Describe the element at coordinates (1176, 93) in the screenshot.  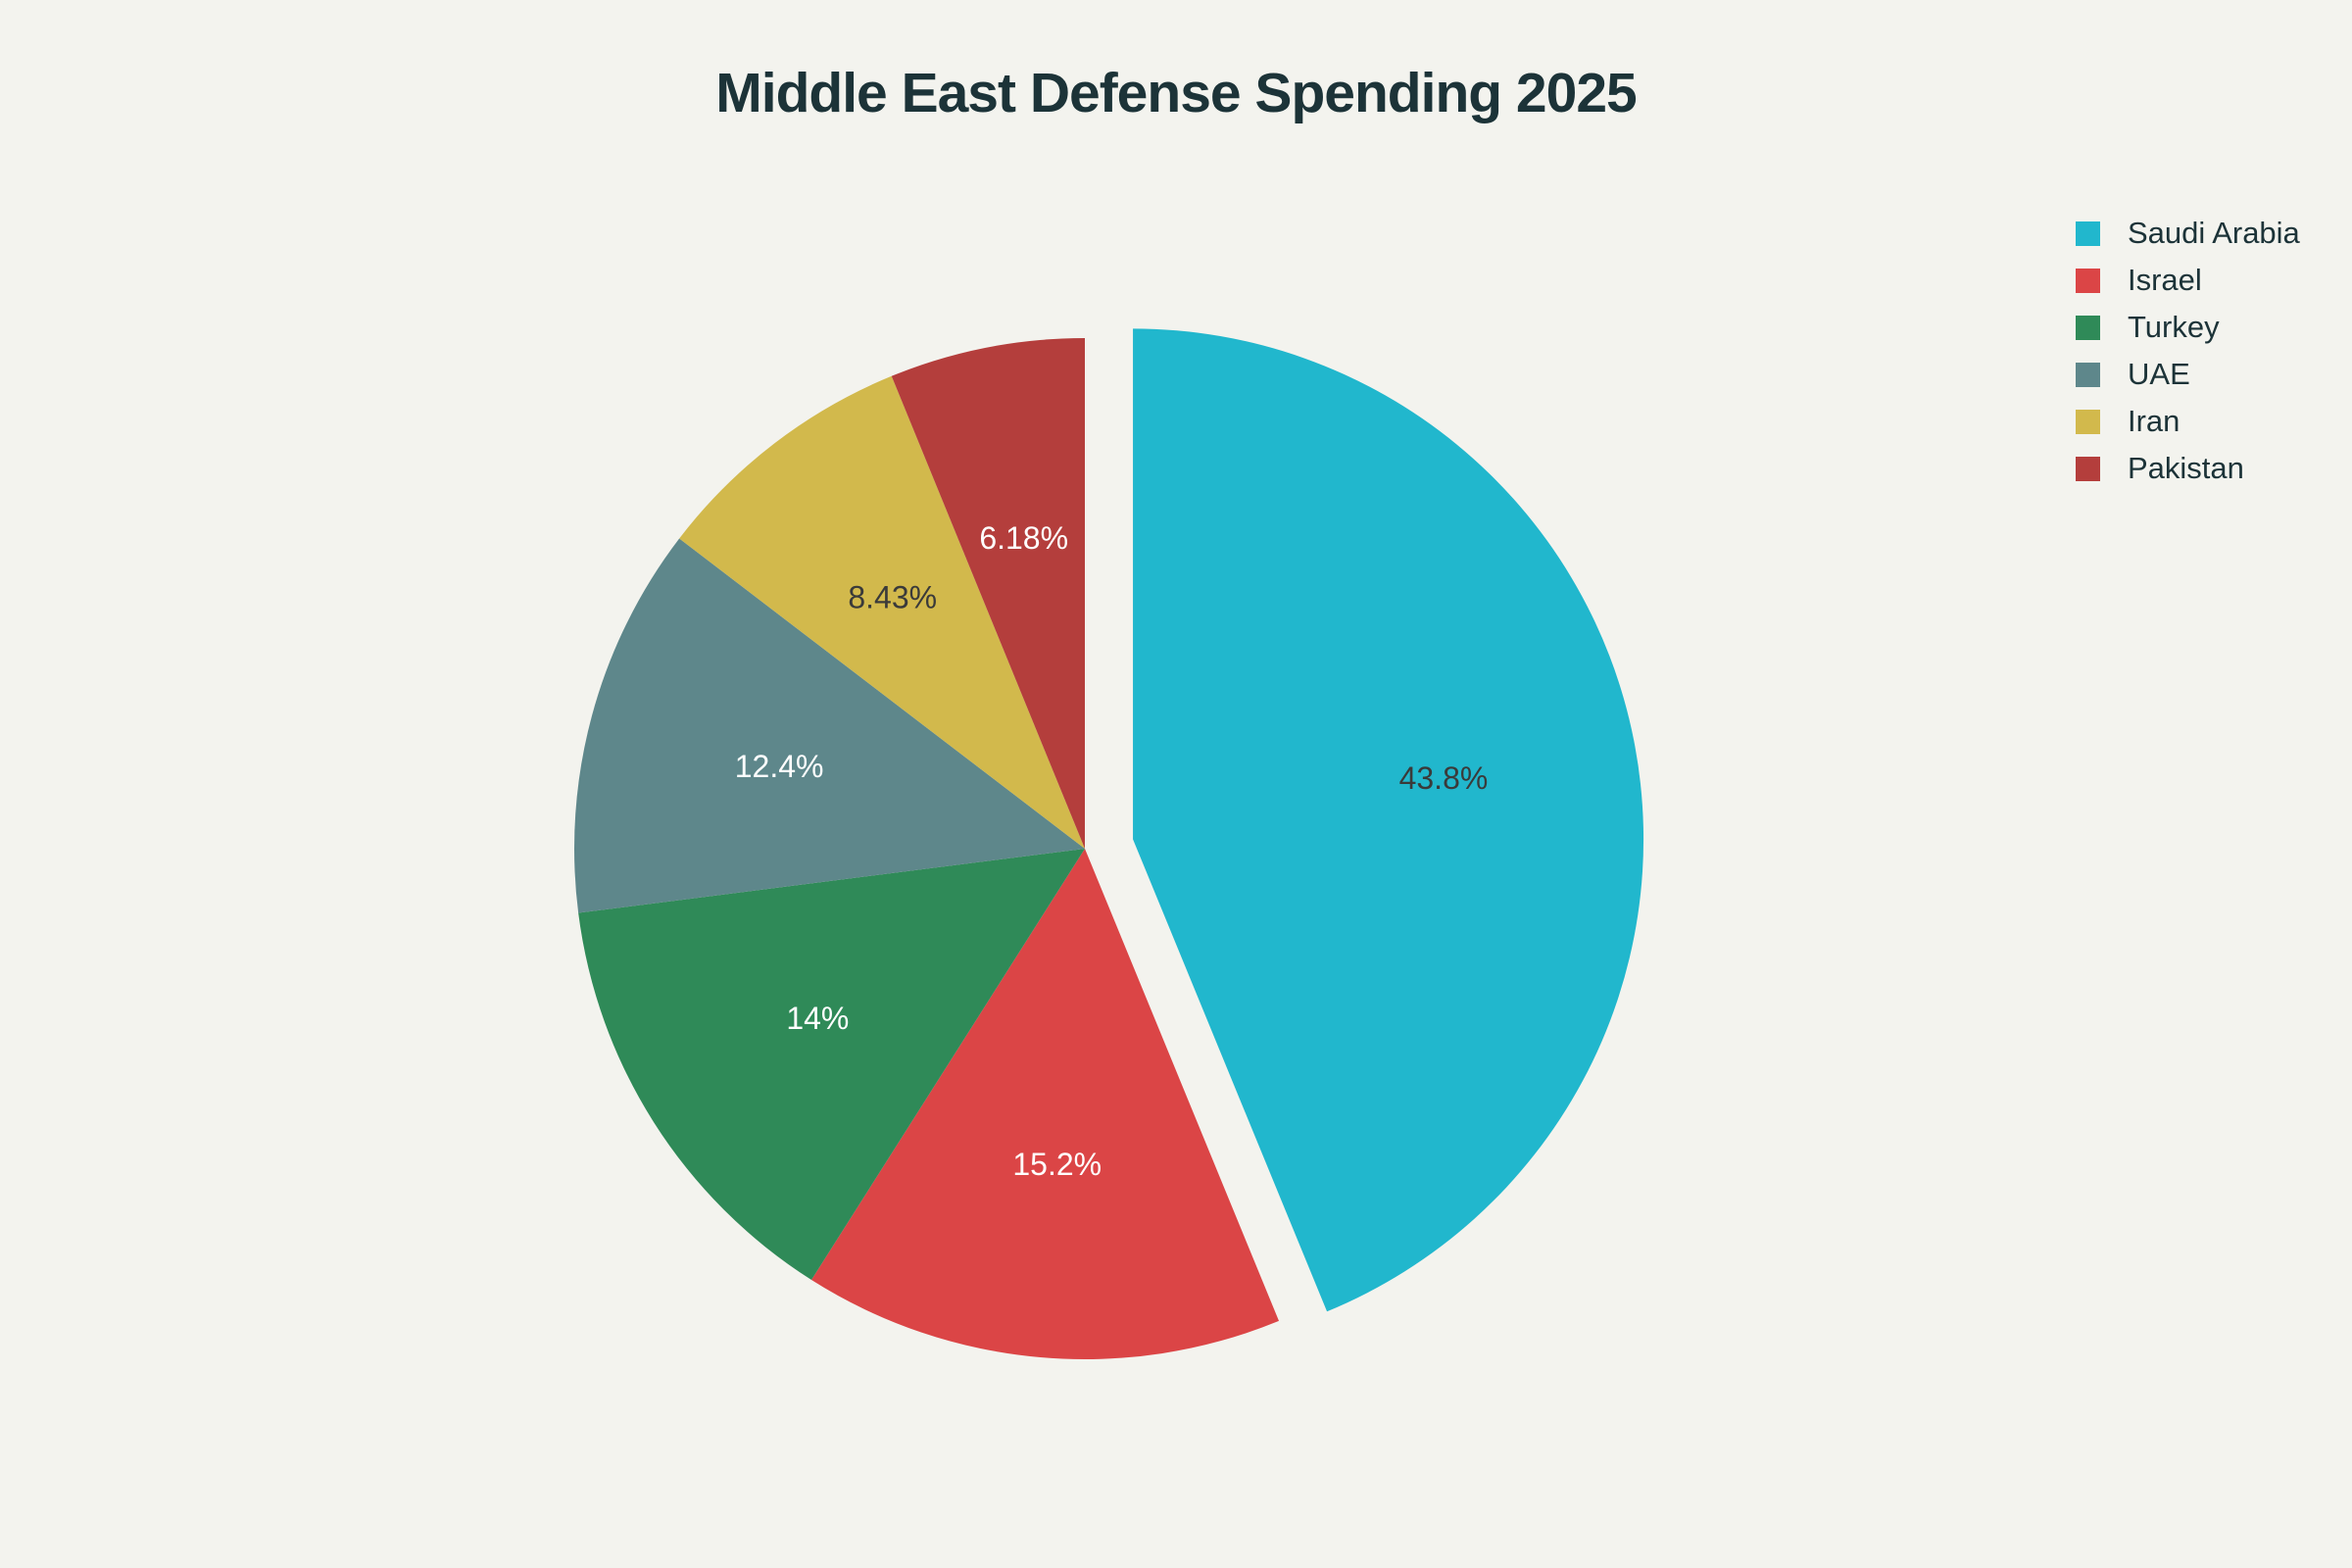
I see `chart-title: Middle East Defense Spending 2025` at that location.